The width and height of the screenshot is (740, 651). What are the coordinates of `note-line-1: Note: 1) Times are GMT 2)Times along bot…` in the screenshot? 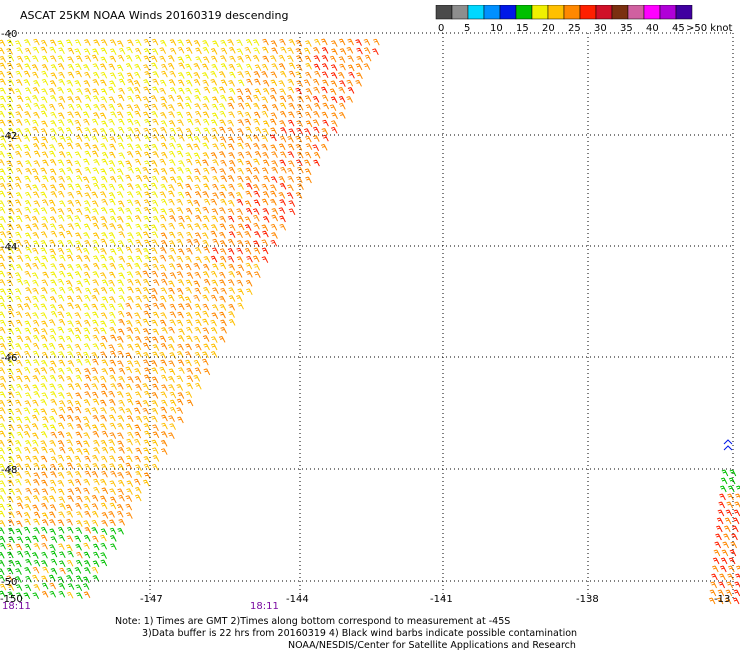 It's located at (313, 621).